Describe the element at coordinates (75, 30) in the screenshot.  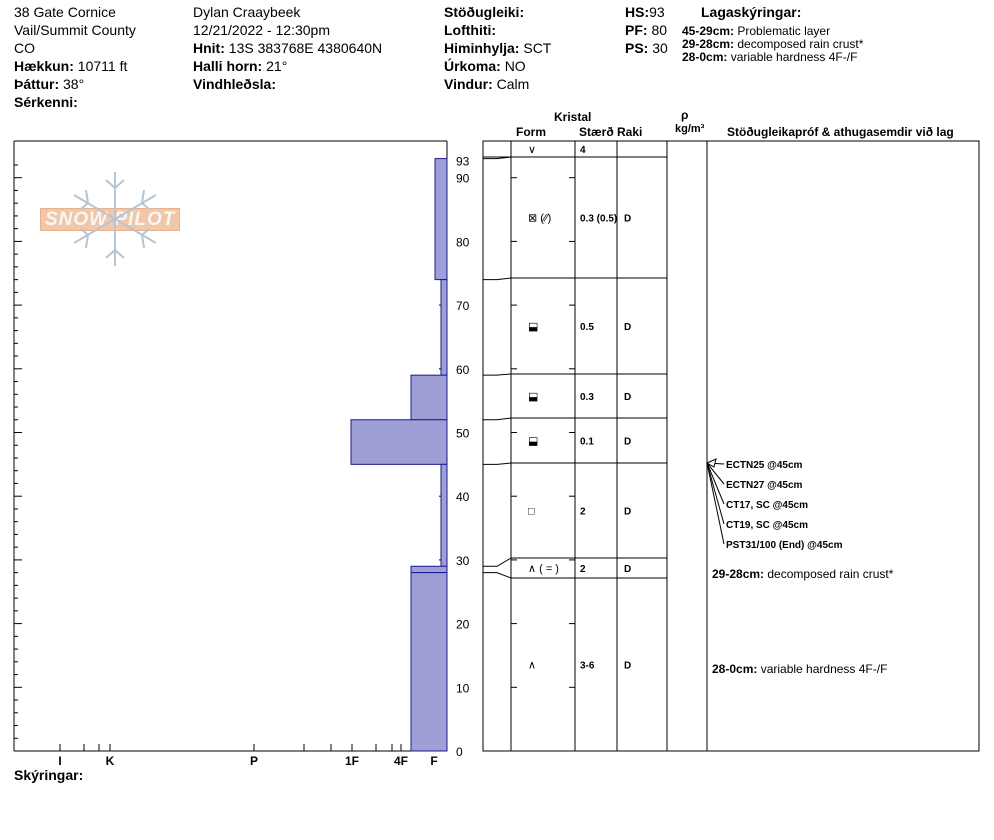
I see `region: Vail/Summit County` at that location.